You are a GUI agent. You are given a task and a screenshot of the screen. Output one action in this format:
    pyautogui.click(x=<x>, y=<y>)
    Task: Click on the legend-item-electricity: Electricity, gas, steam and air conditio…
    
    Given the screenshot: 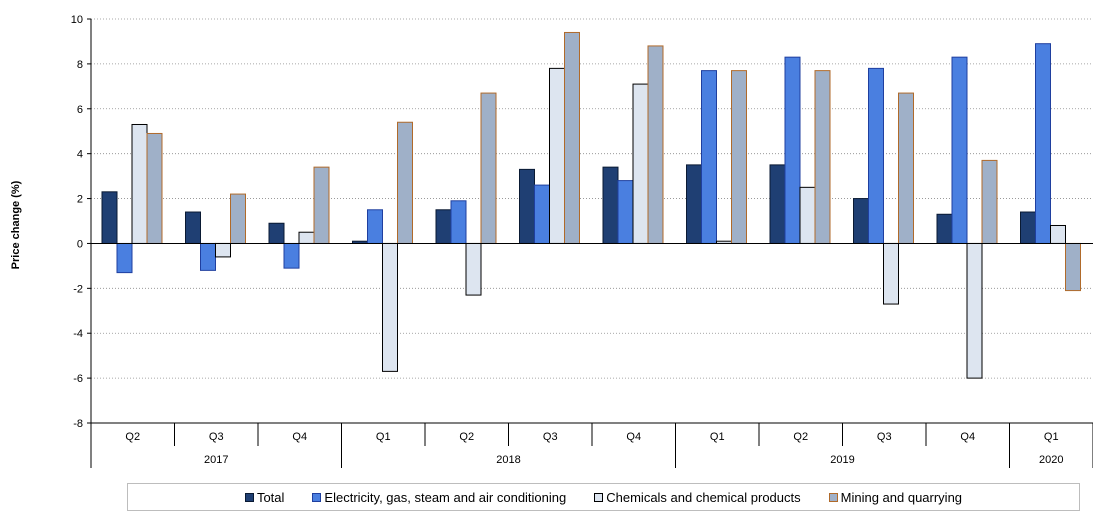 What is the action you would take?
    pyautogui.click(x=439, y=497)
    